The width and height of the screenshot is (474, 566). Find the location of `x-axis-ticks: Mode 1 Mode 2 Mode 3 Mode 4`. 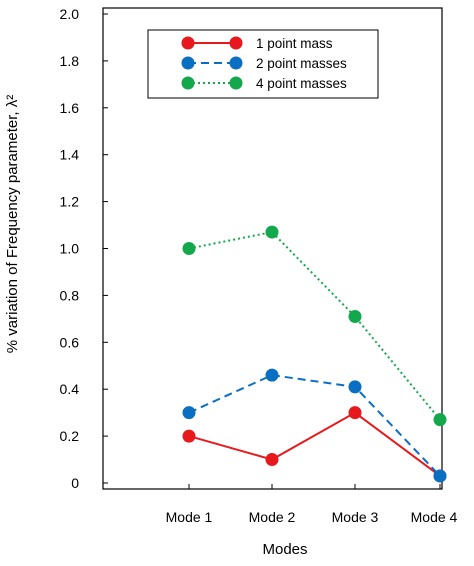

x-axis-ticks: Mode 1 Mode 2 Mode 3 Mode 4 is located at coordinates (312, 504).